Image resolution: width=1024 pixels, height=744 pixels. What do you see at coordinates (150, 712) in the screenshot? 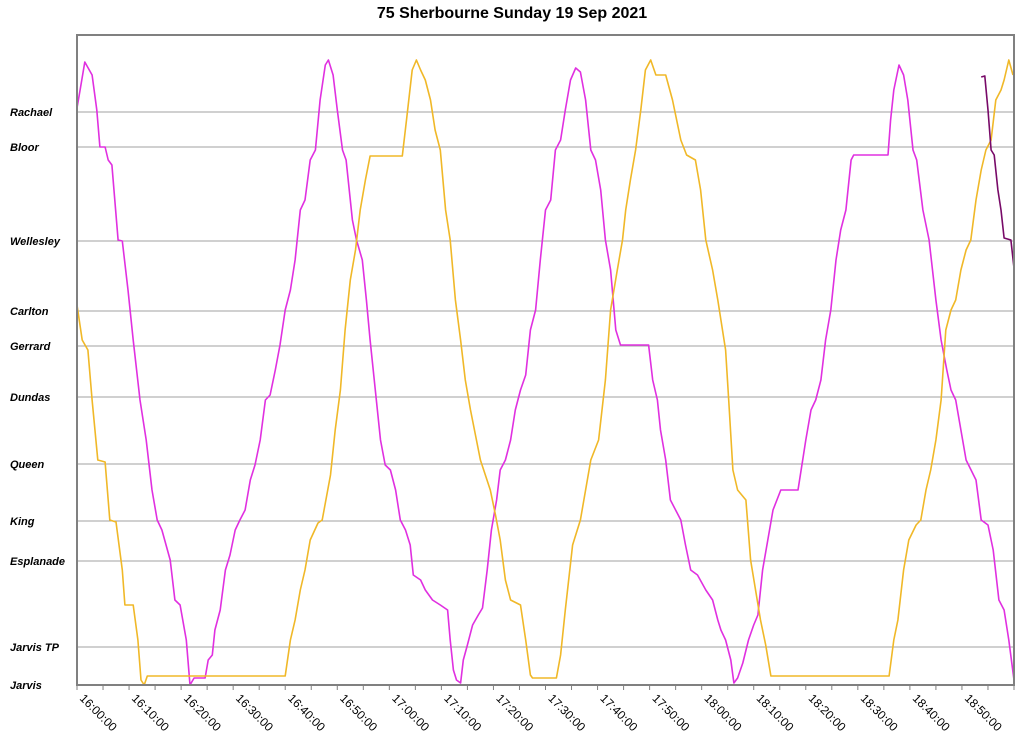
I see `x-tick-label: 16:10:00` at bounding box center [150, 712].